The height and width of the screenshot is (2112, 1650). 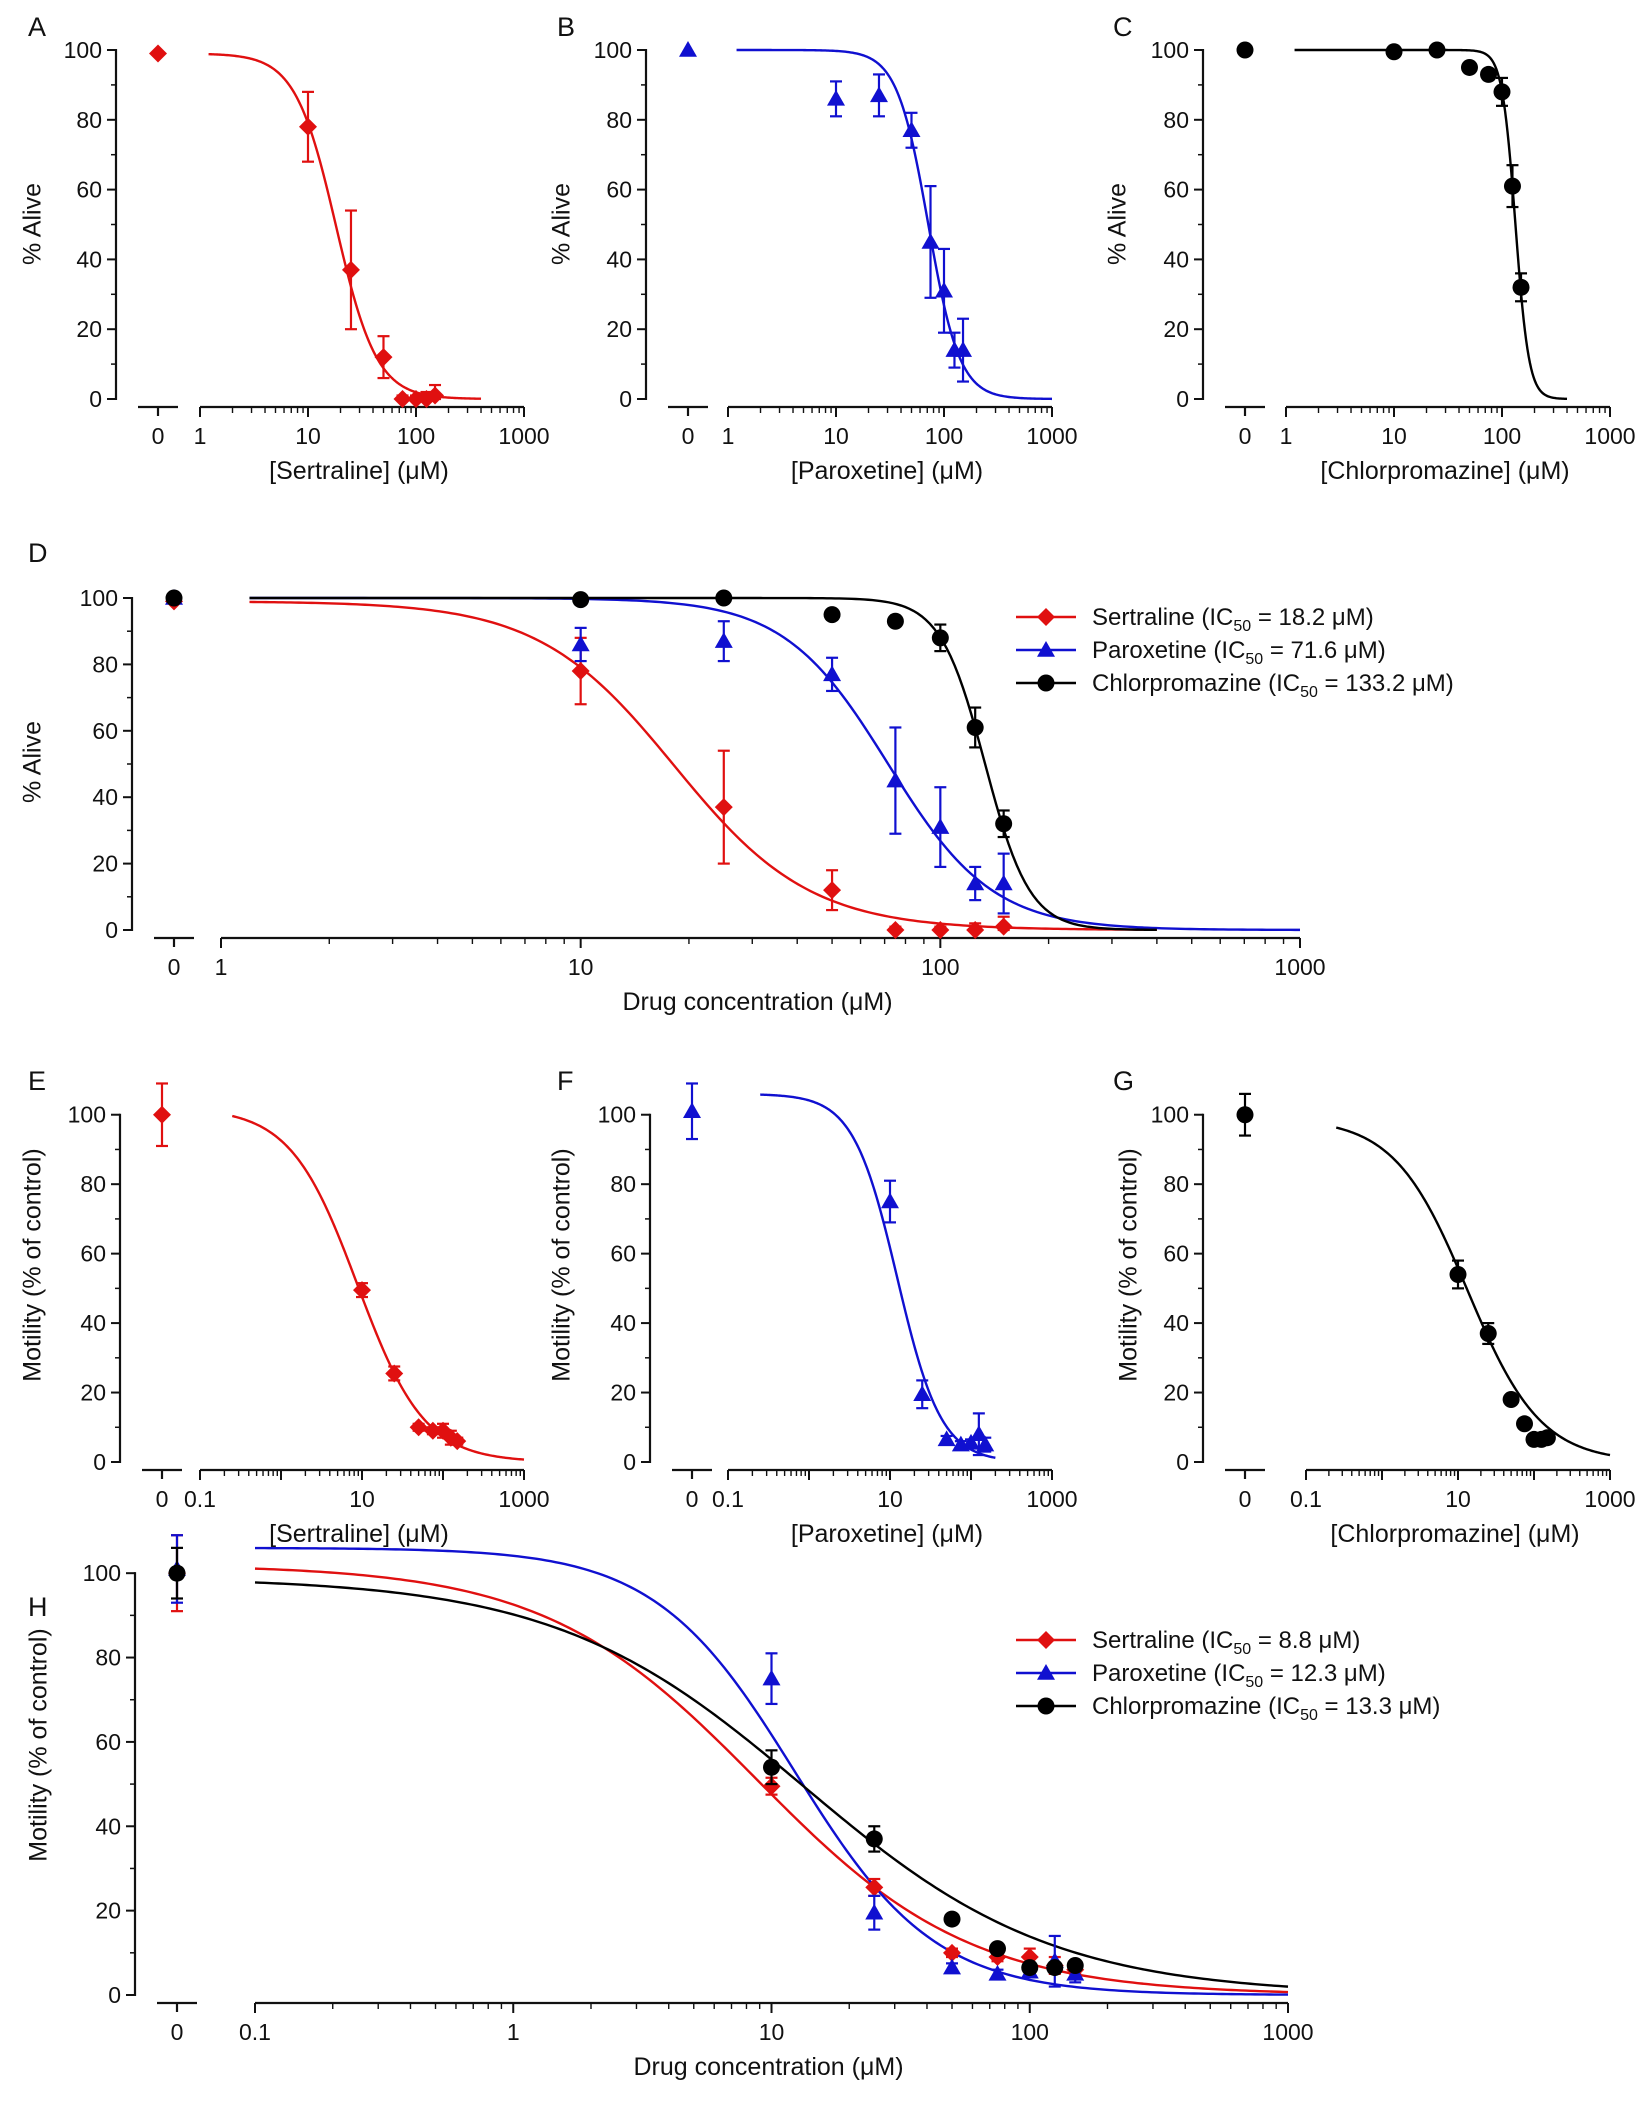 What do you see at coordinates (359, 471) in the screenshot?
I see `x-axis-title: [Sertraline] (μM)` at bounding box center [359, 471].